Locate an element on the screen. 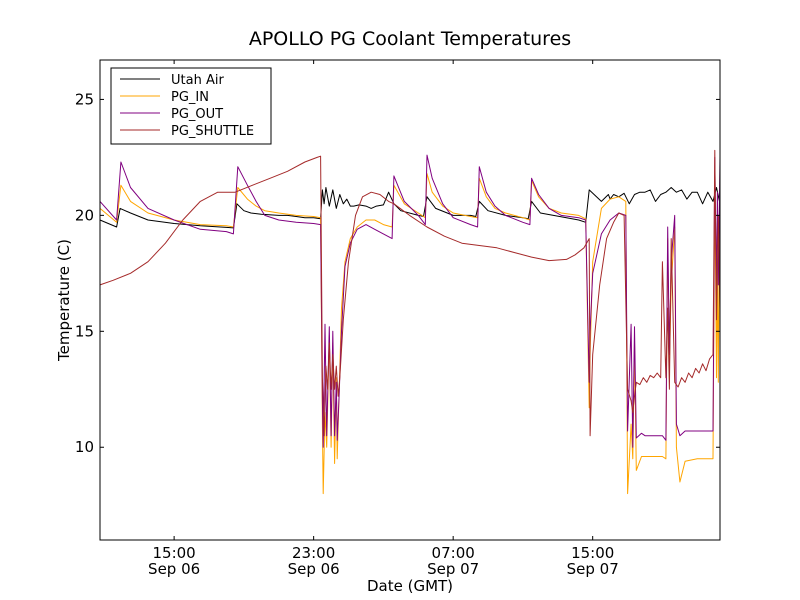 Image resolution: width=800 pixels, height=600 pixels. x-tick-label-time: 23:00 is located at coordinates (313, 553).